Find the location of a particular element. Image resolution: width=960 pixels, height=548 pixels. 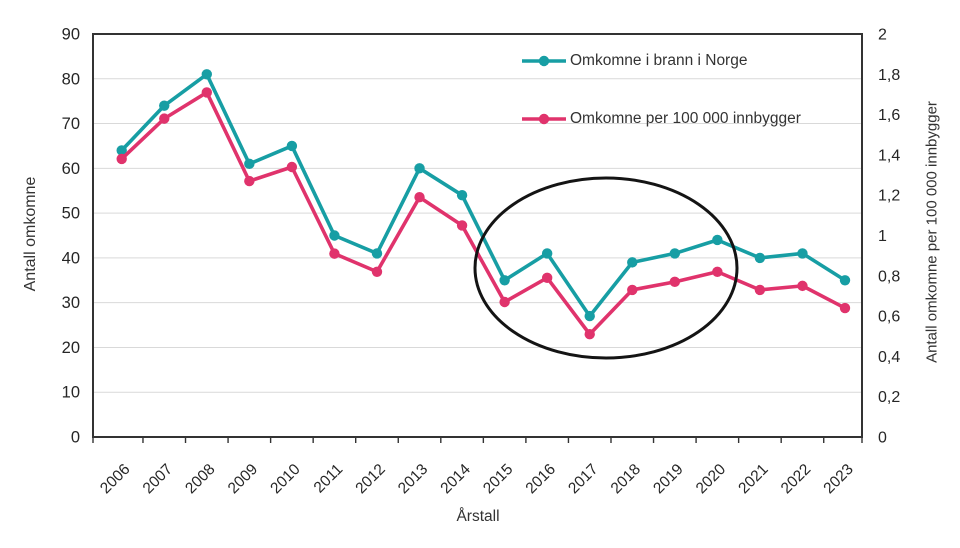

right-axis-tick-label: 0,2 is located at coordinates (889, 397).